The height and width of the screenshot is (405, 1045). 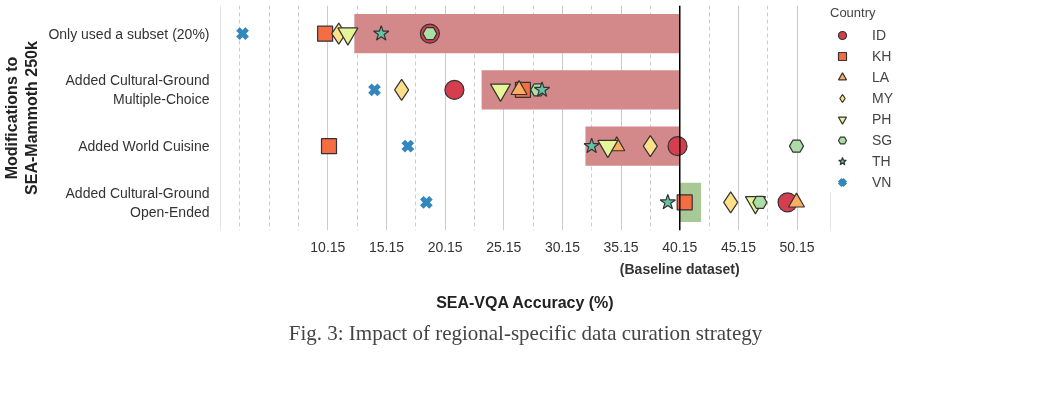 I want to click on y-tick-label: Added World Cuisine, so click(x=144, y=146).